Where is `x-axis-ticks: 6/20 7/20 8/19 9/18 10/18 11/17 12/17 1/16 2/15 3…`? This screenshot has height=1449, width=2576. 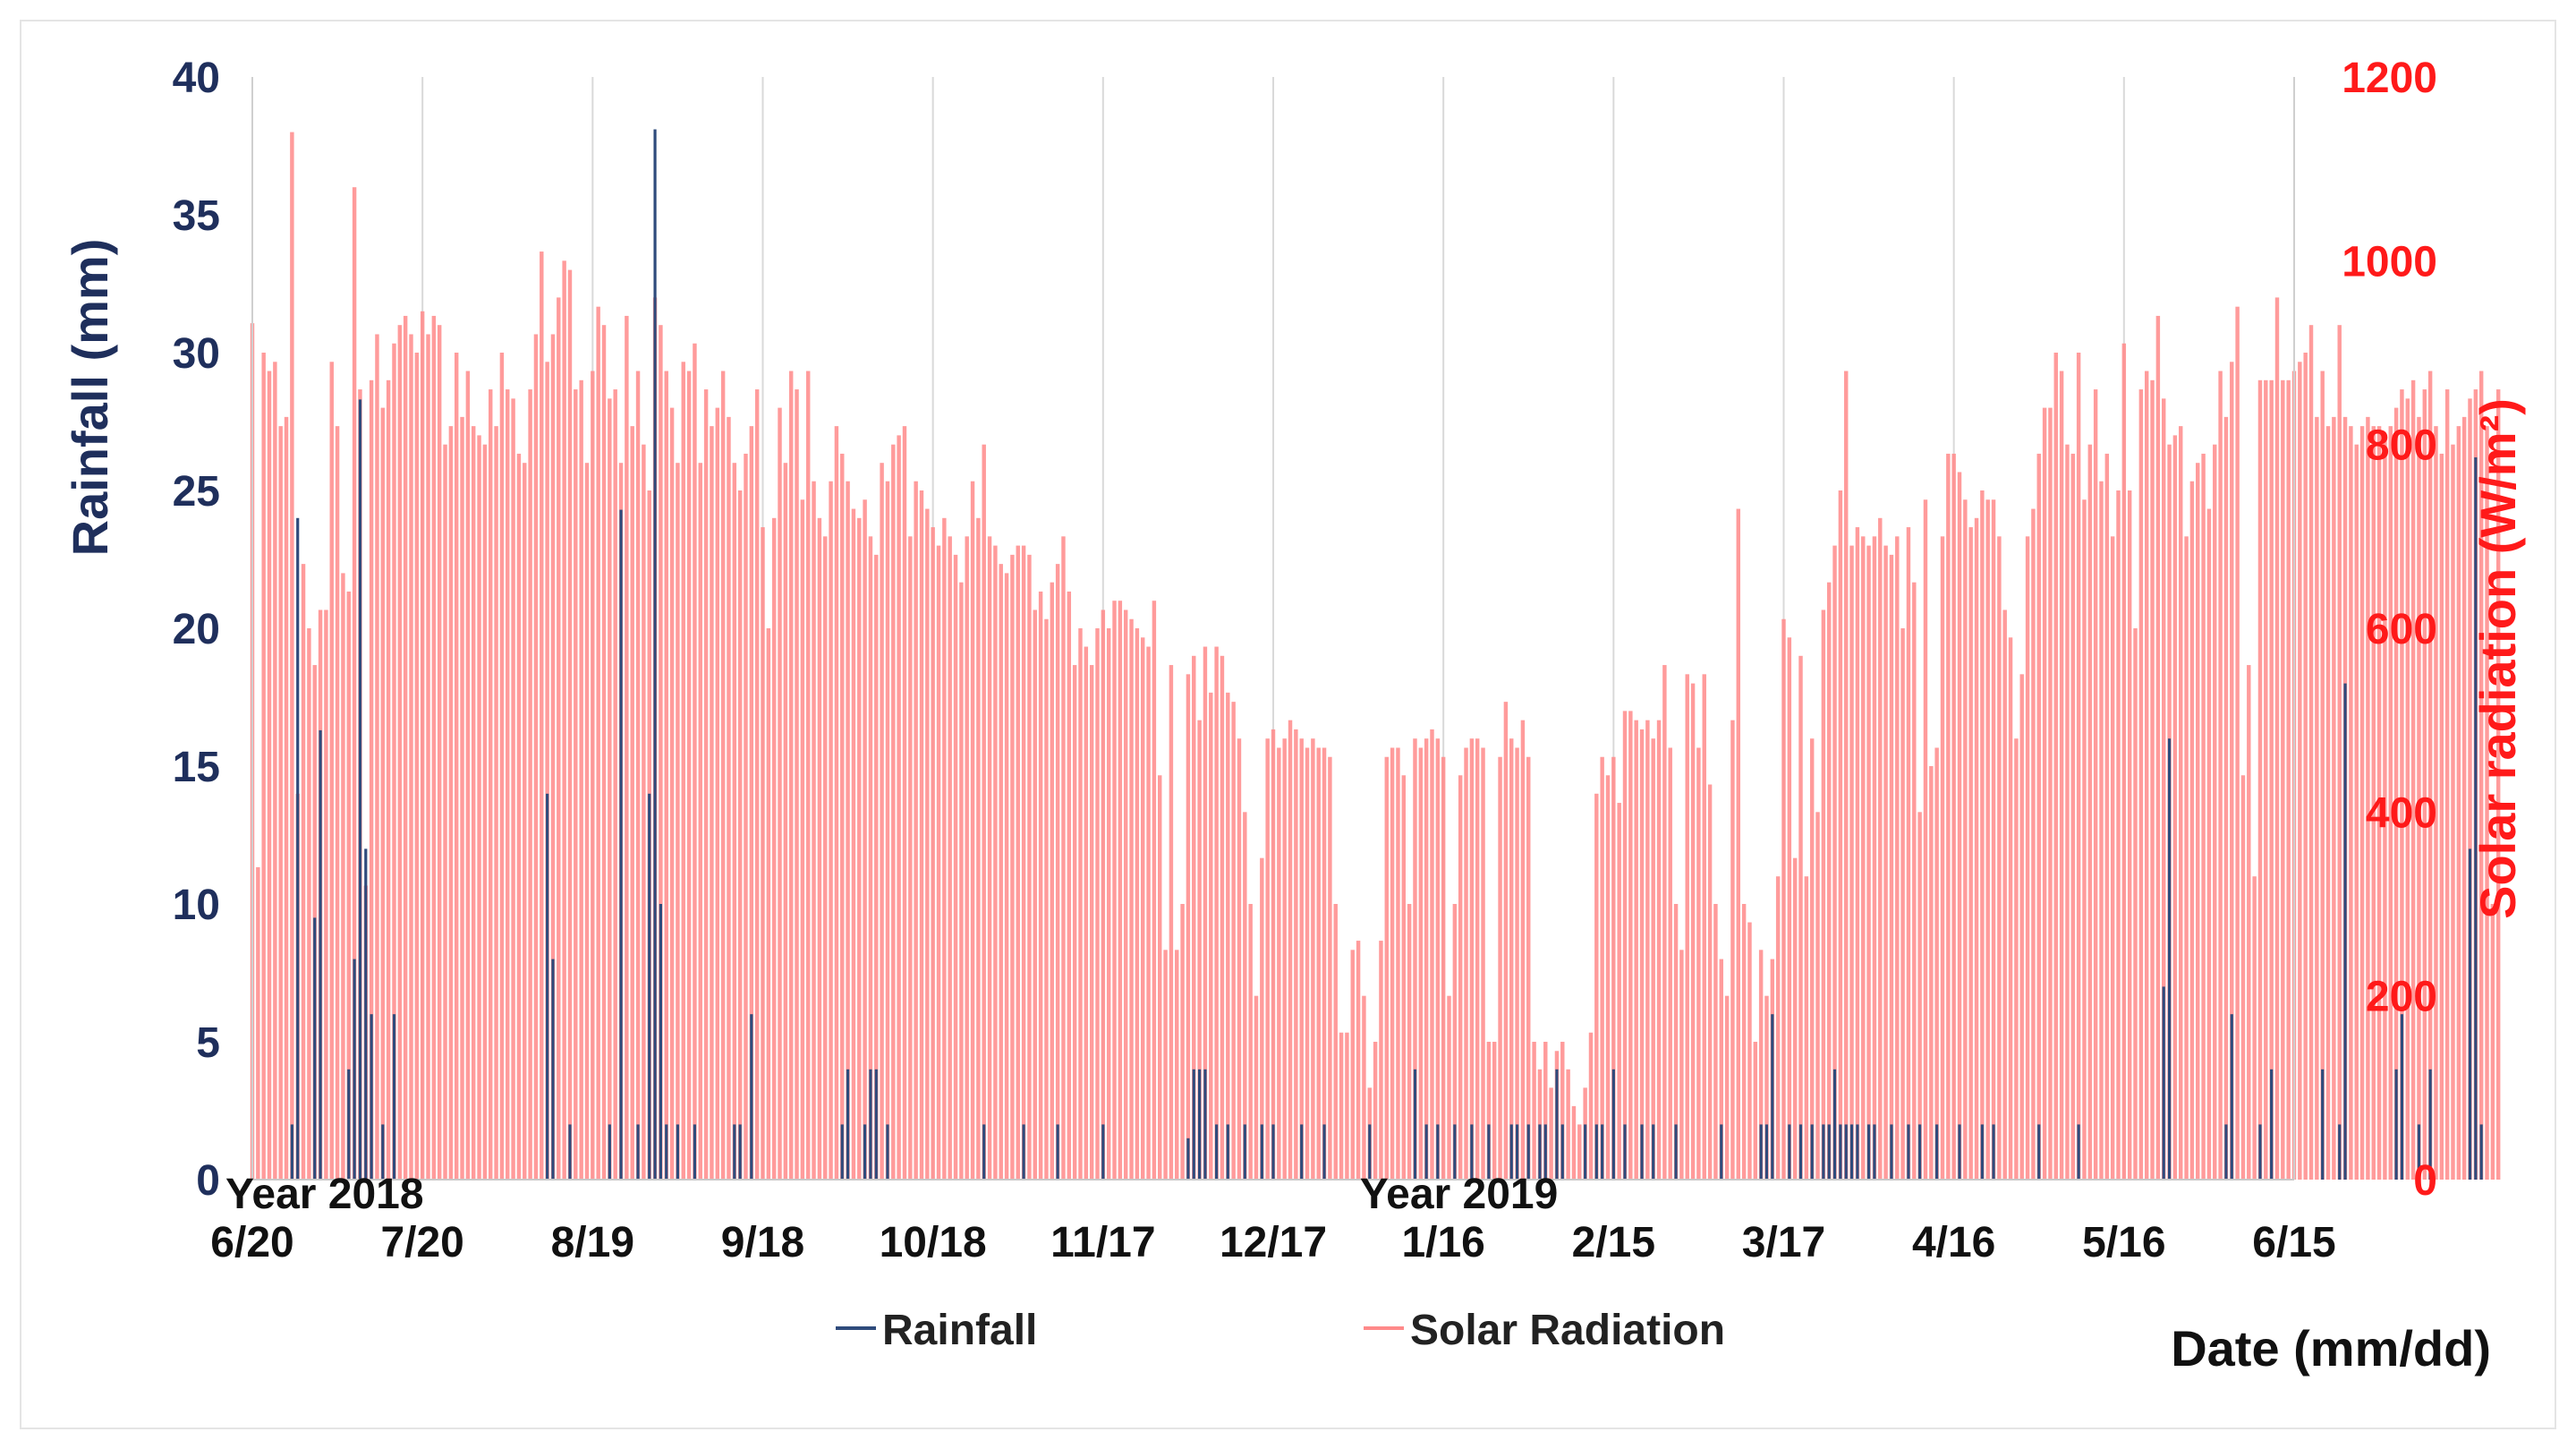
x-axis-ticks: 6/20 7/20 8/19 9/18 10/18 11/17 12/17 1/16 2/15 3… is located at coordinates (1272, 1242).